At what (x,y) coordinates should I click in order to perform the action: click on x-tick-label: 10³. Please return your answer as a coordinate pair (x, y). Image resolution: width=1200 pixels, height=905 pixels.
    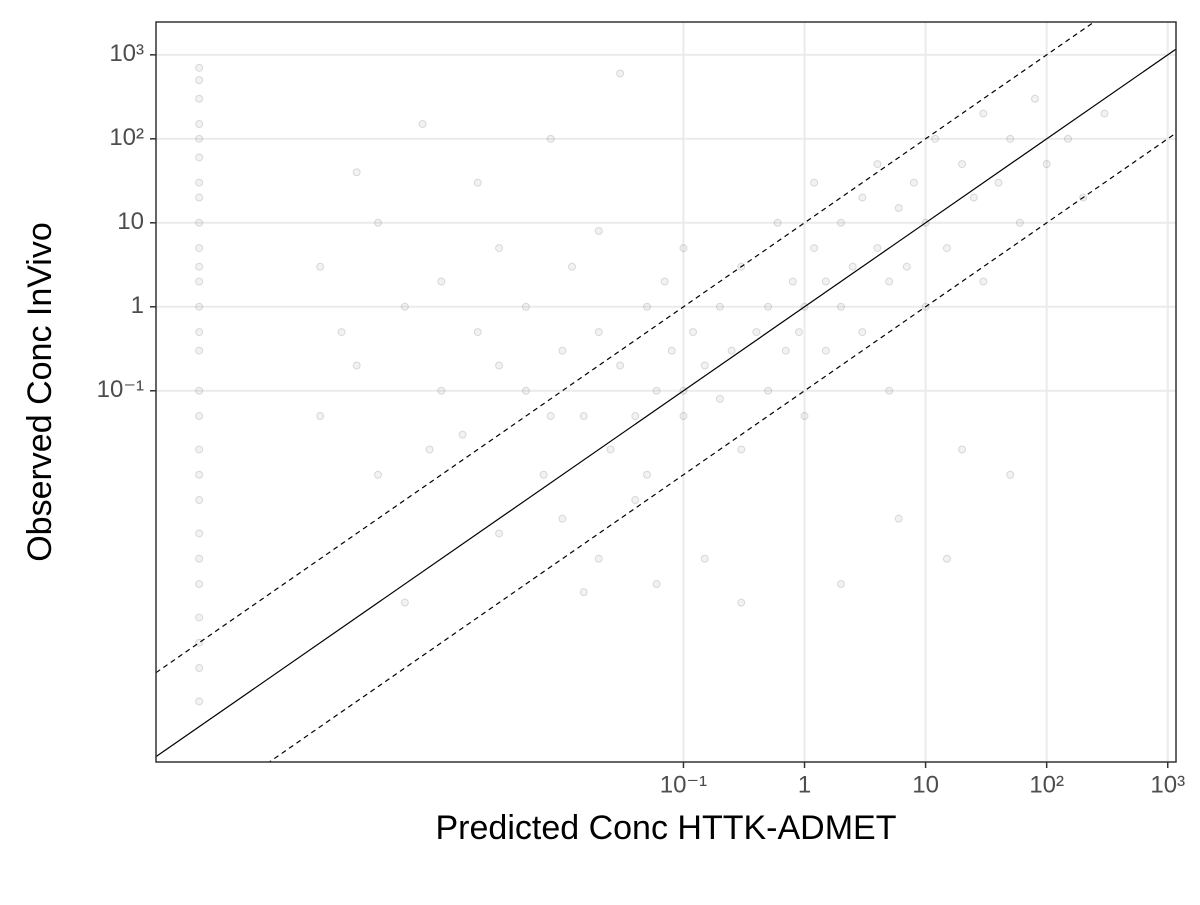
    Looking at the image, I should click on (1167, 784).